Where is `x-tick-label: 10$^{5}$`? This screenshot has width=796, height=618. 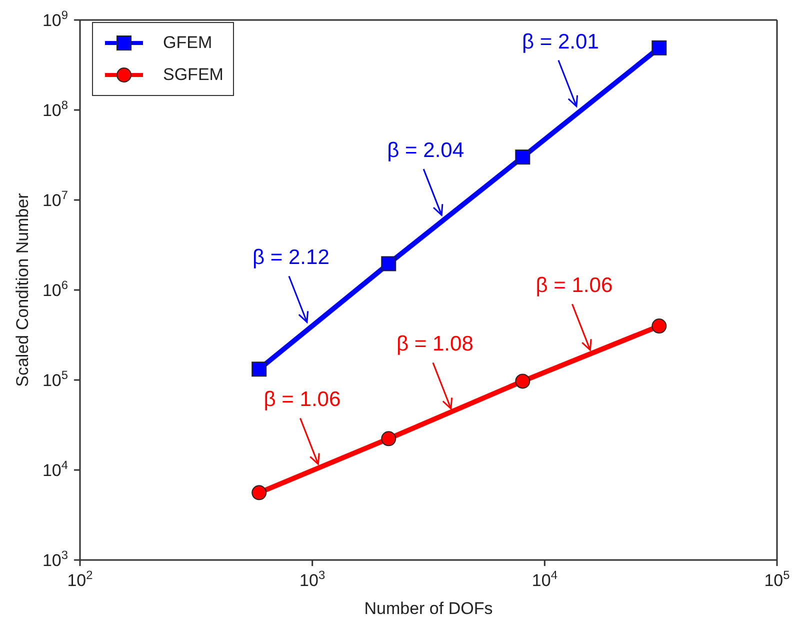
x-tick-label: 10$^{5}$ is located at coordinates (777, 579).